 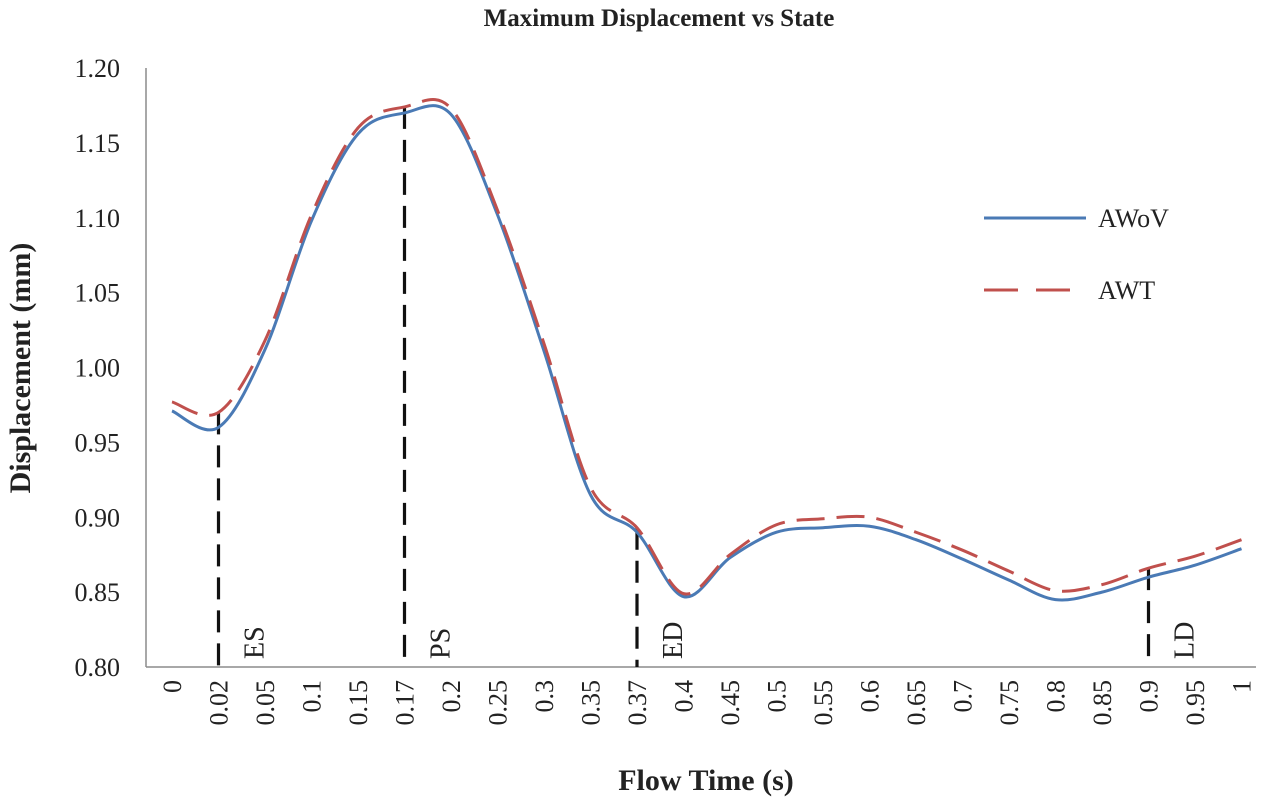 I want to click on x-tick-label: 0.37, so click(x=637, y=703).